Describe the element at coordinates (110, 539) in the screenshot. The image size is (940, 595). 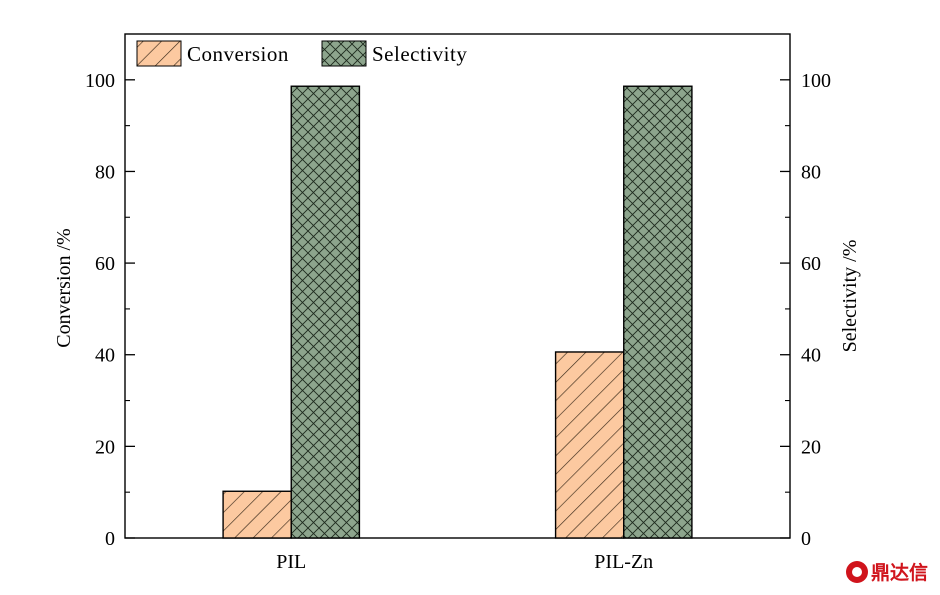
I see `left-tick-label: 0` at that location.